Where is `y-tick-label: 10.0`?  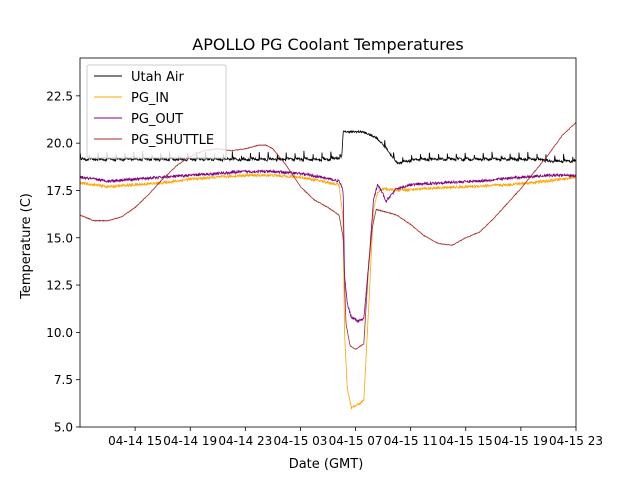 y-tick-label: 10.0 is located at coordinates (59, 333).